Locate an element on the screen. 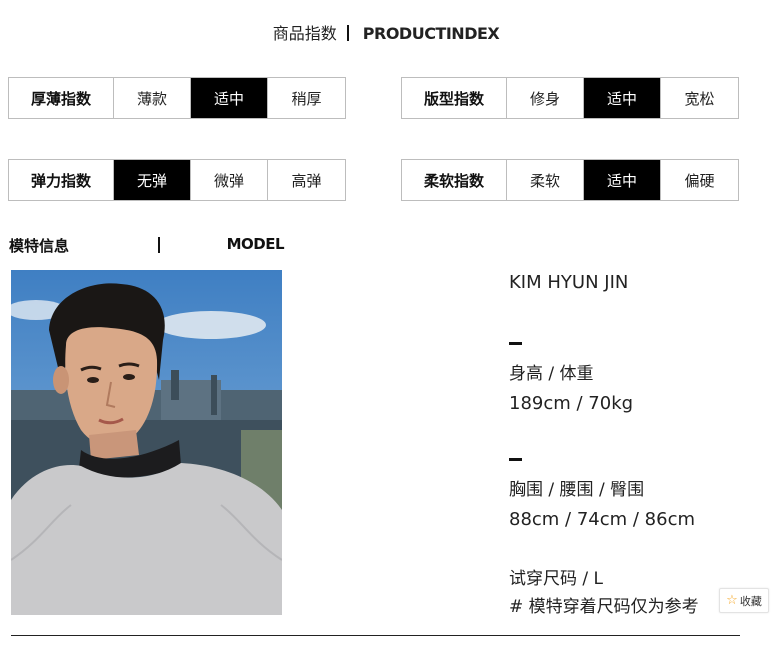  title-en: PRODUCTINDEX is located at coordinates (431, 33).